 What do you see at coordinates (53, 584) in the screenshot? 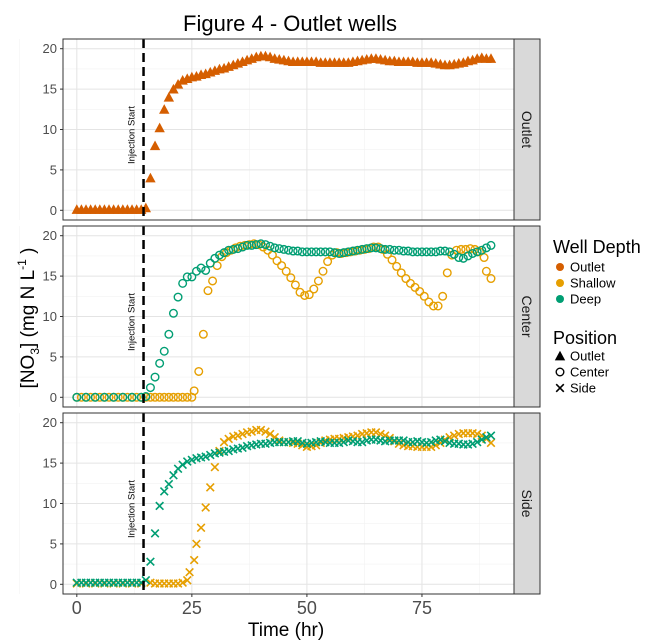
I see `y-tick-label: 0` at bounding box center [53, 584].